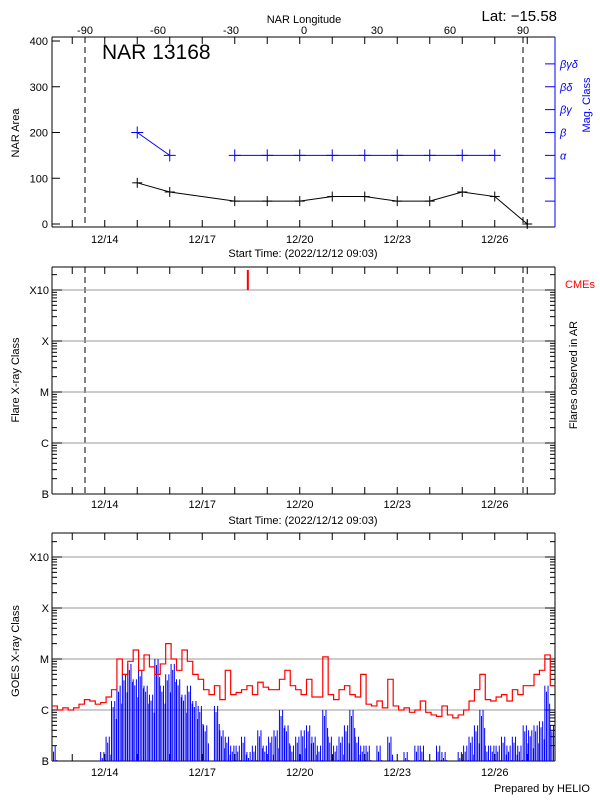 Image resolution: width=600 pixels, height=800 pixels. What do you see at coordinates (153, 144) in the screenshot?
I see `mag-class-line` at bounding box center [153, 144].